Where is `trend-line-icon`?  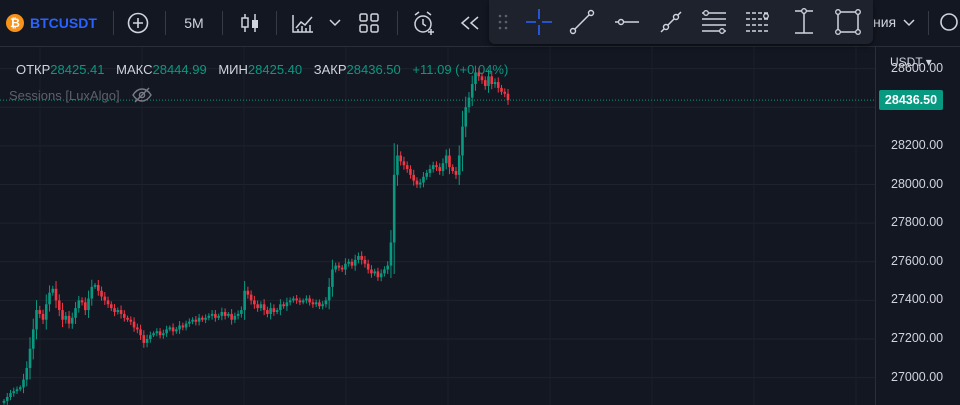 trend-line-icon is located at coordinates (582, 22).